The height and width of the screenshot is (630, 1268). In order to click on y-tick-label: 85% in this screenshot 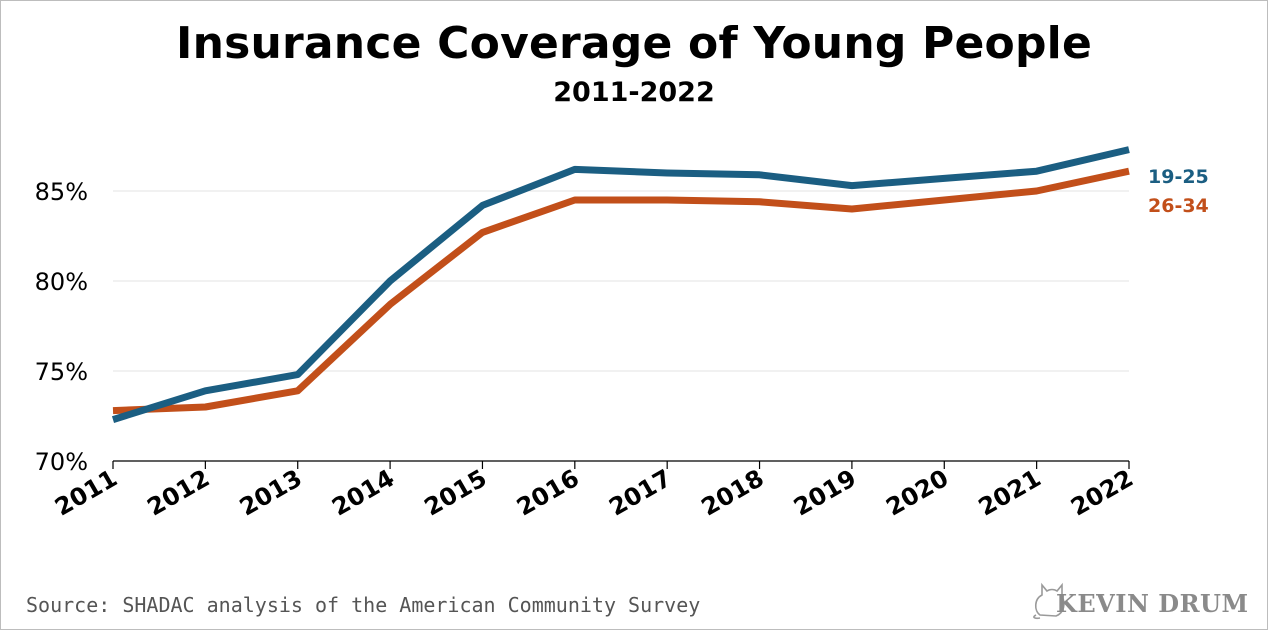, I will do `click(61, 192)`.